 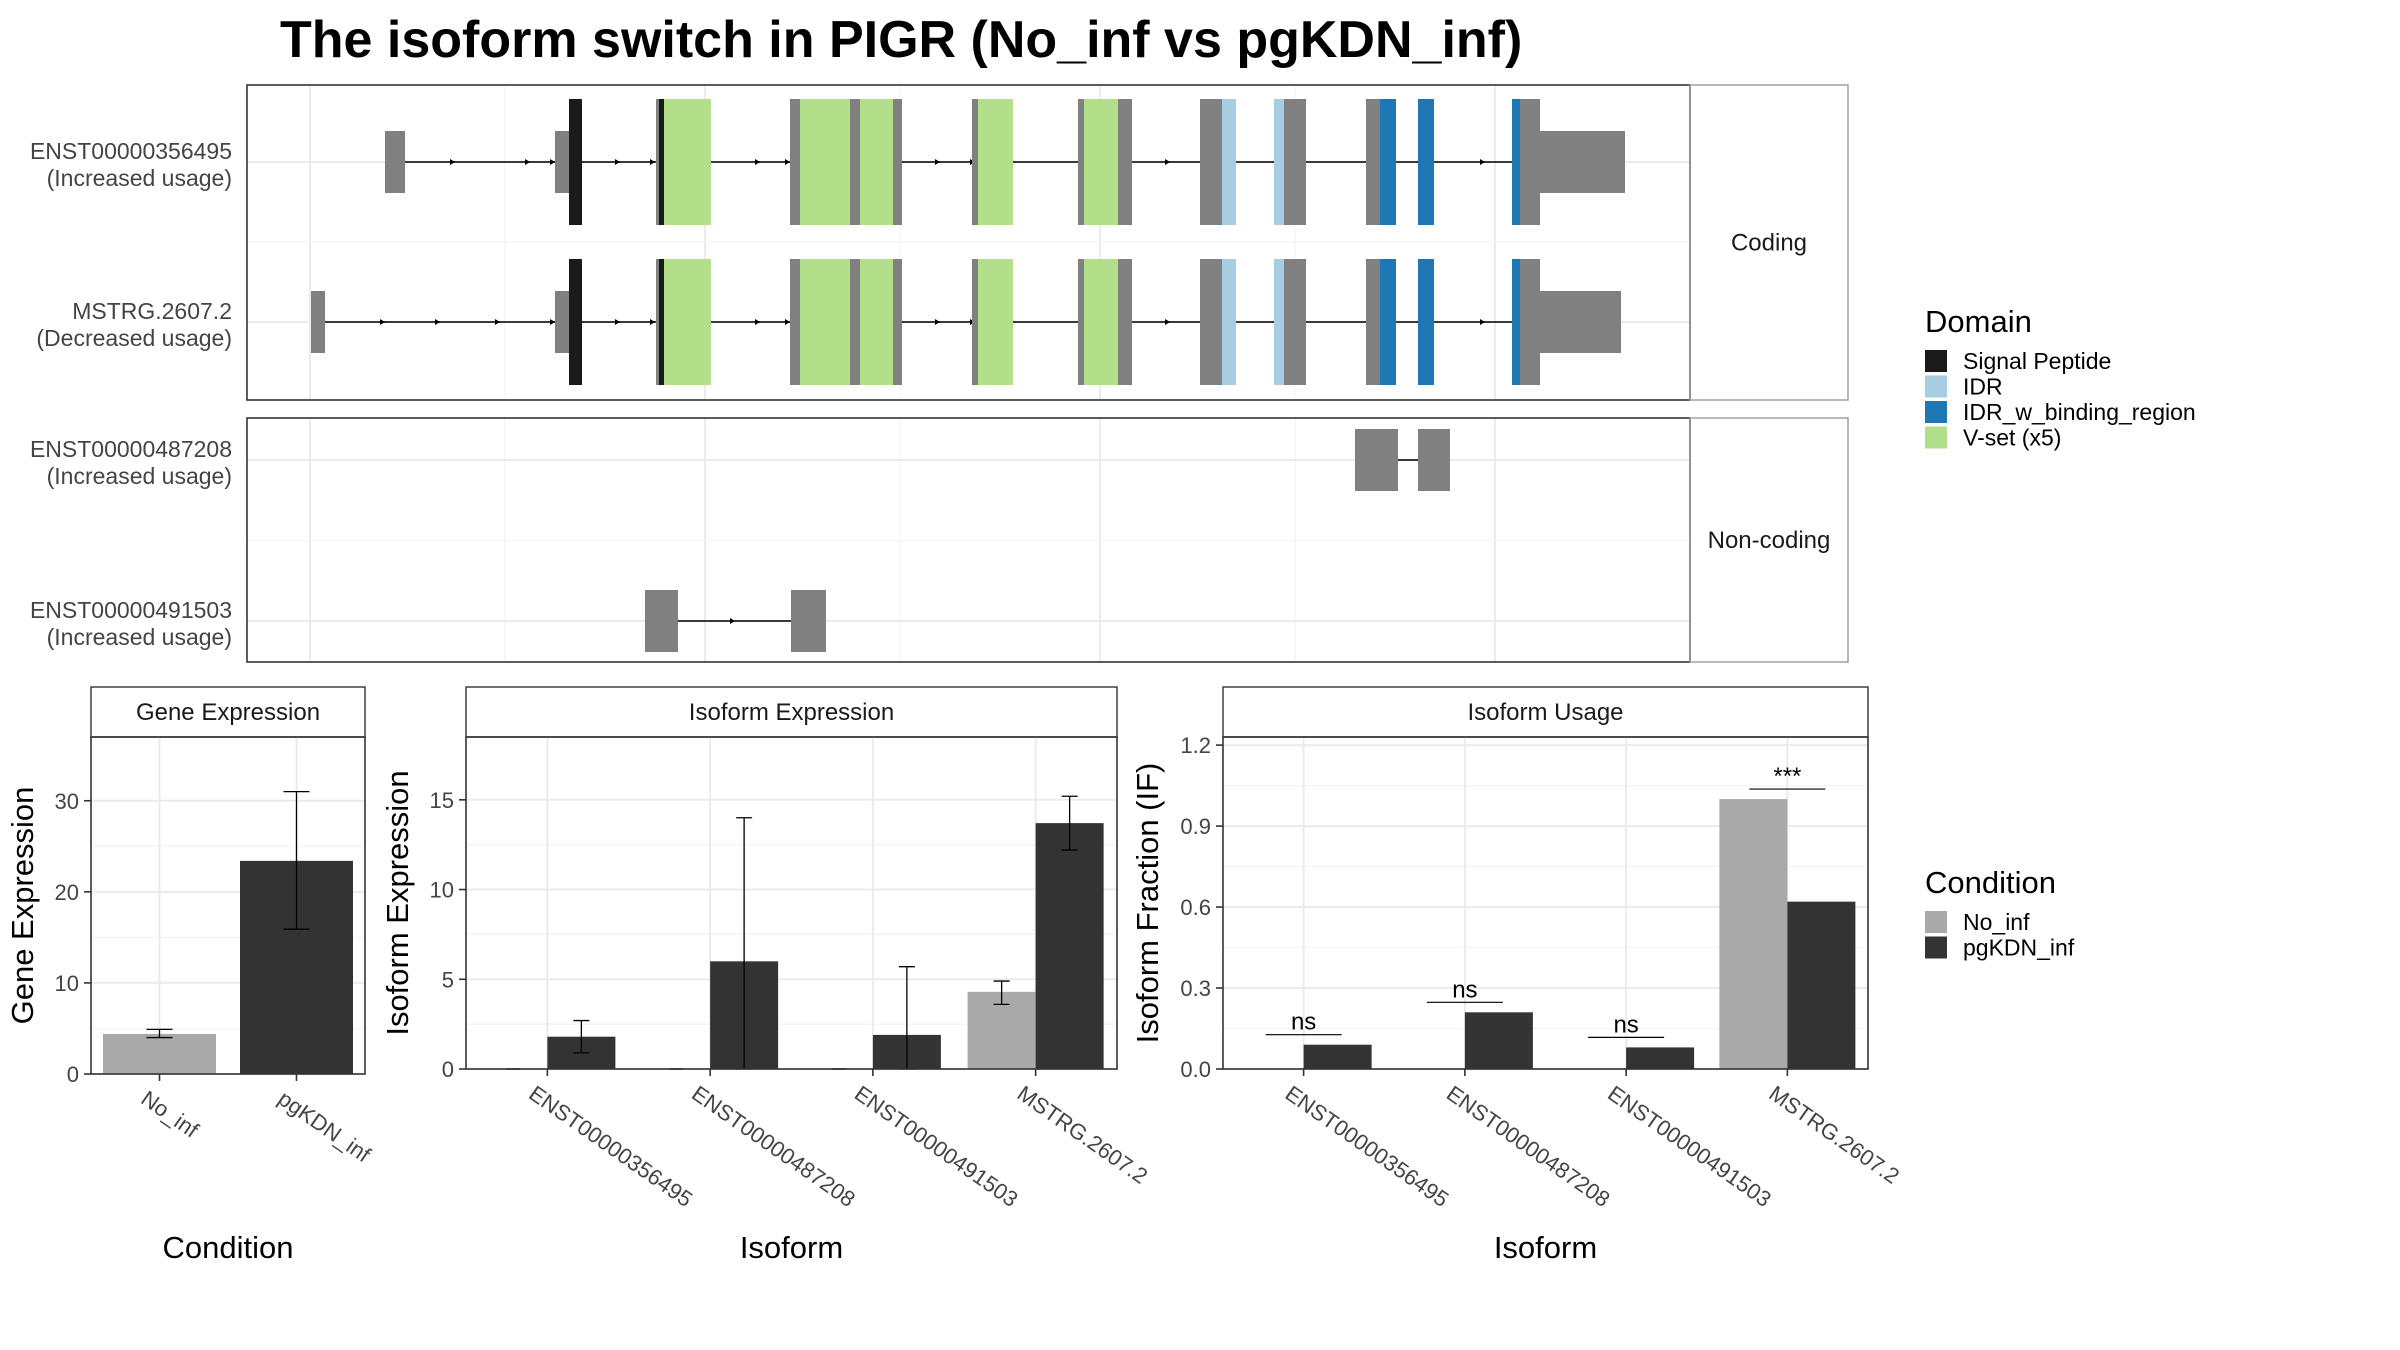 I want to click on legend-key-v-set, so click(x=1936, y=437).